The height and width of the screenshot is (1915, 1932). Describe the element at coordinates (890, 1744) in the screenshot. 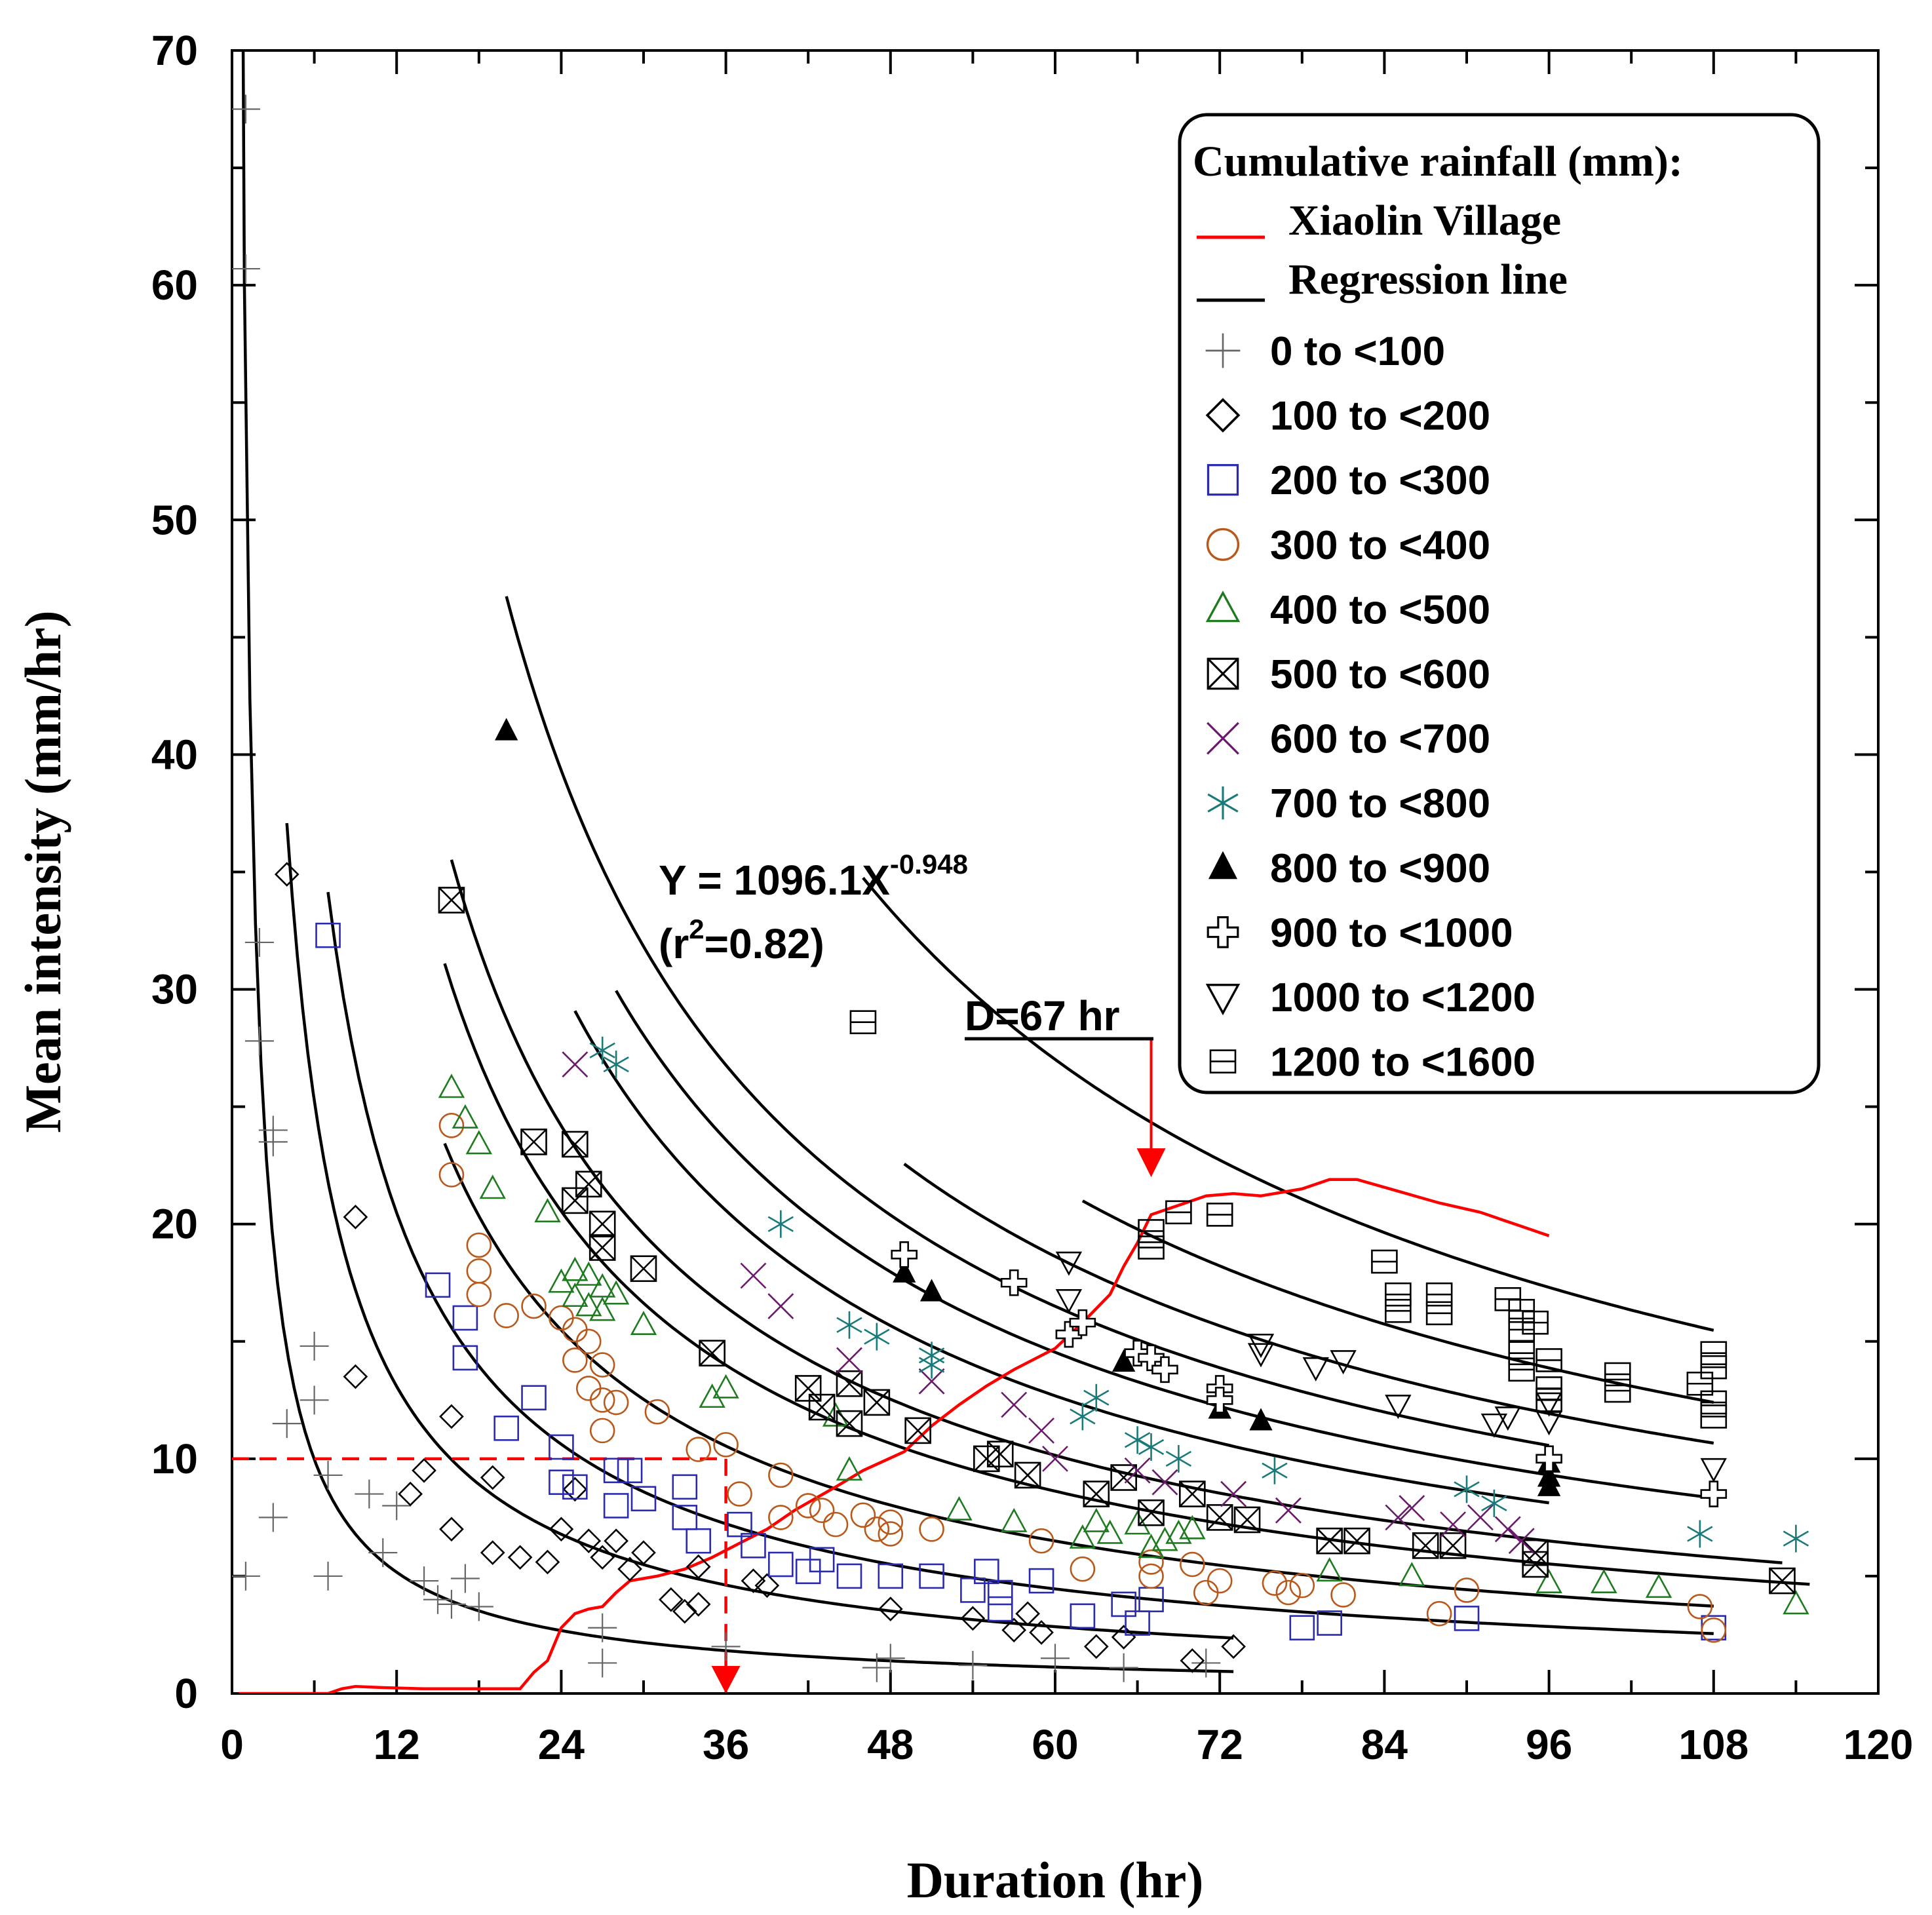

I see `x-tick-label: 48` at that location.